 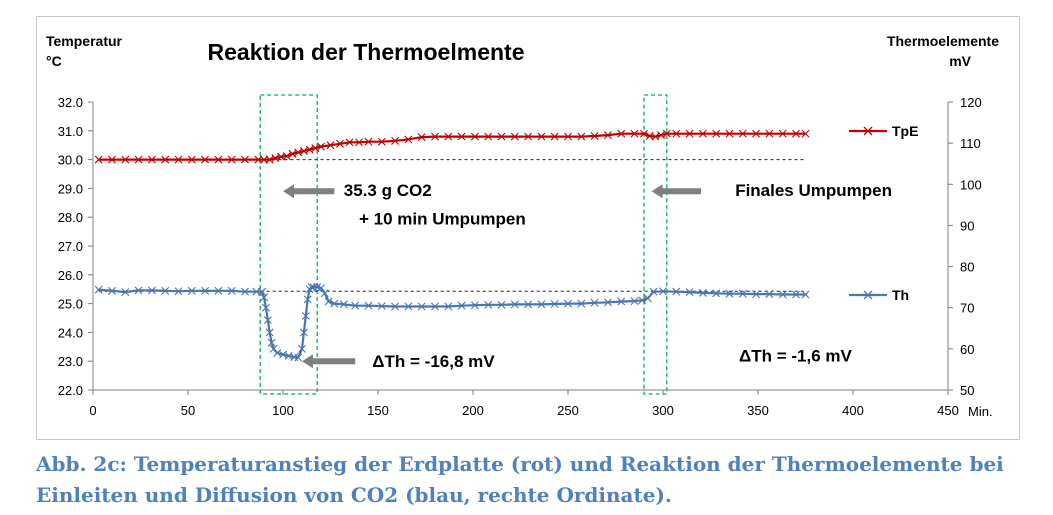 What do you see at coordinates (70, 188) in the screenshot?
I see `y-left-tick-label: 29.0` at bounding box center [70, 188].